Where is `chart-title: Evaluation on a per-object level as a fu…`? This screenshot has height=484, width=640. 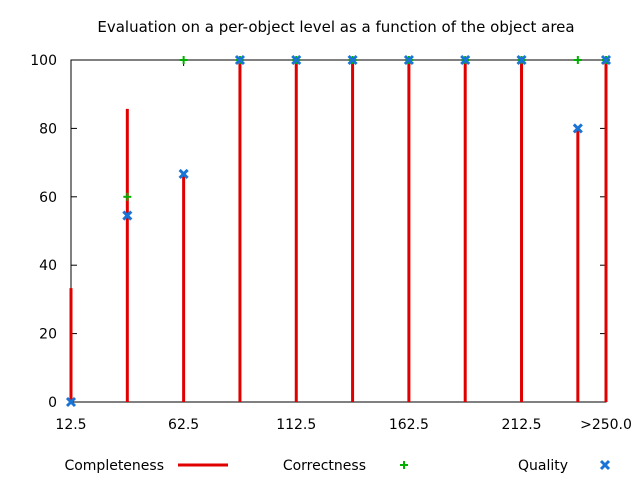
chart-title: Evaluation on a per-object level as a fu… is located at coordinates (335, 27).